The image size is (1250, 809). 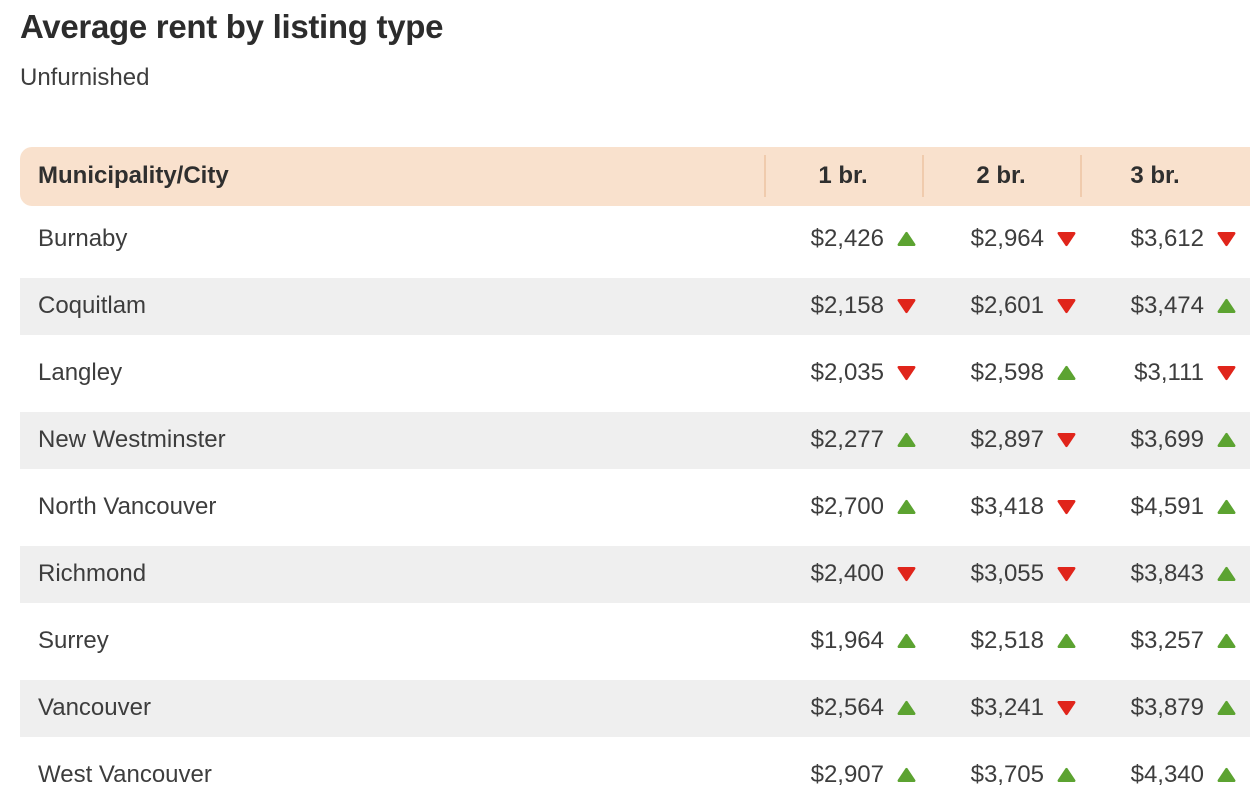 What do you see at coordinates (843, 176) in the screenshot?
I see `column-header-1br: 1 br.` at bounding box center [843, 176].